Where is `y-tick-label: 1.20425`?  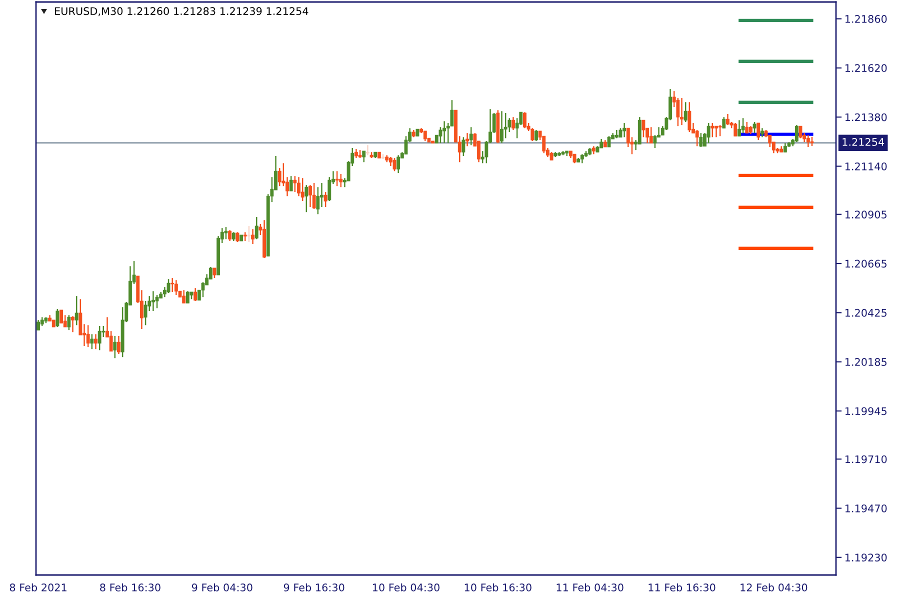 y-tick-label: 1.20425 is located at coordinates (865, 312).